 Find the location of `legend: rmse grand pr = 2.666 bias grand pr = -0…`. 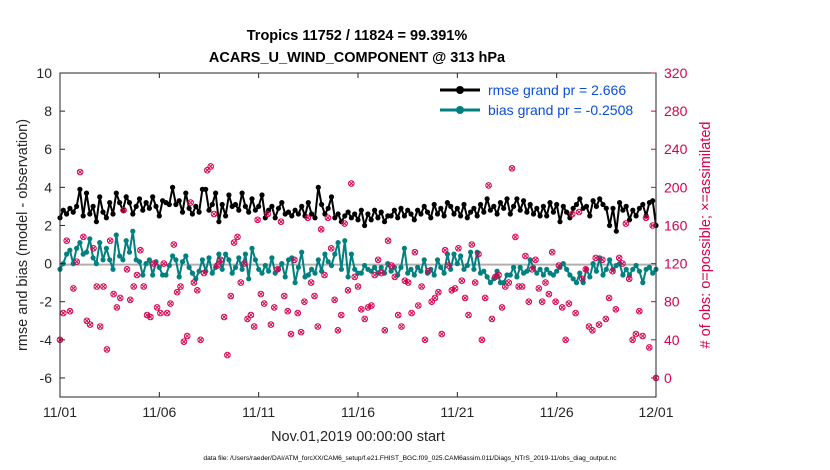

legend: rmse grand pr = 2.666 bias grand pr = -0… is located at coordinates (536, 100).